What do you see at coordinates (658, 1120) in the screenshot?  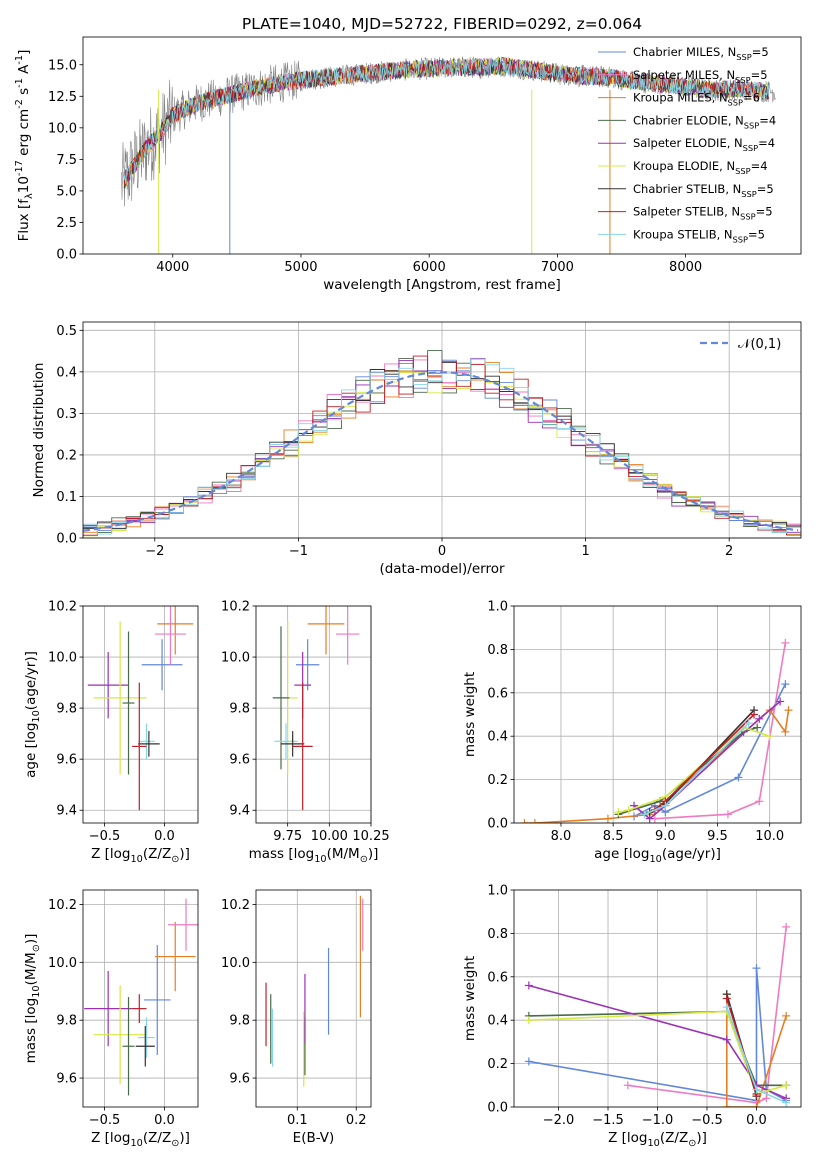 I see `x-tick-label: −1.0` at bounding box center [658, 1120].